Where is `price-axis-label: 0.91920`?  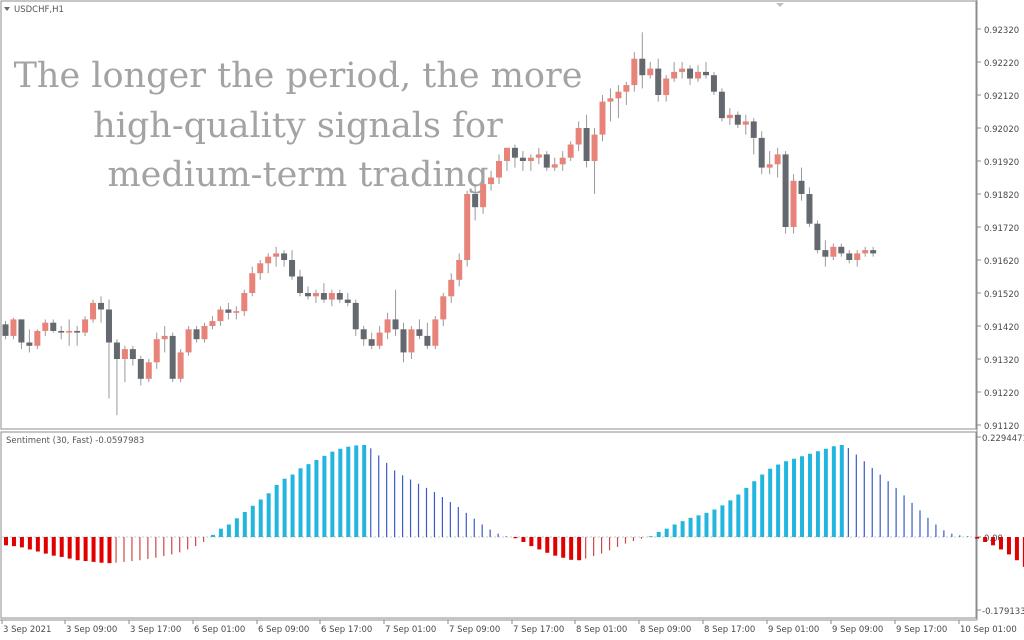 price-axis-label: 0.91920 is located at coordinates (1001, 163).